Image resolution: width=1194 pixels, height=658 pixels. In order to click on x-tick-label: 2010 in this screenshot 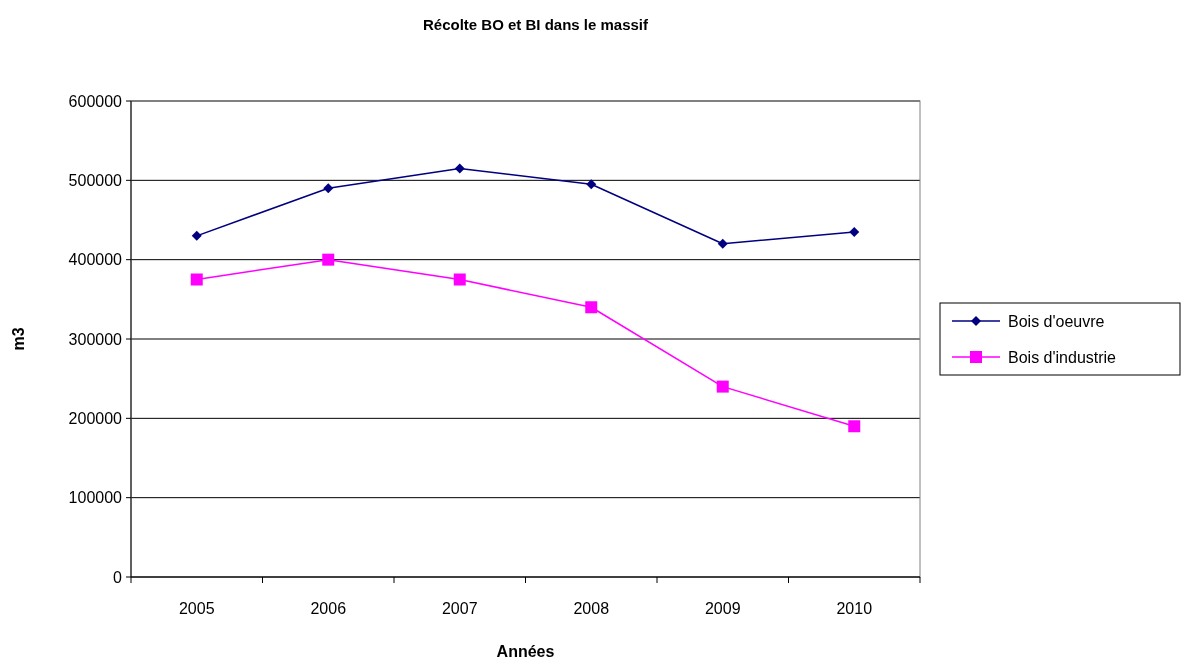, I will do `click(854, 608)`.